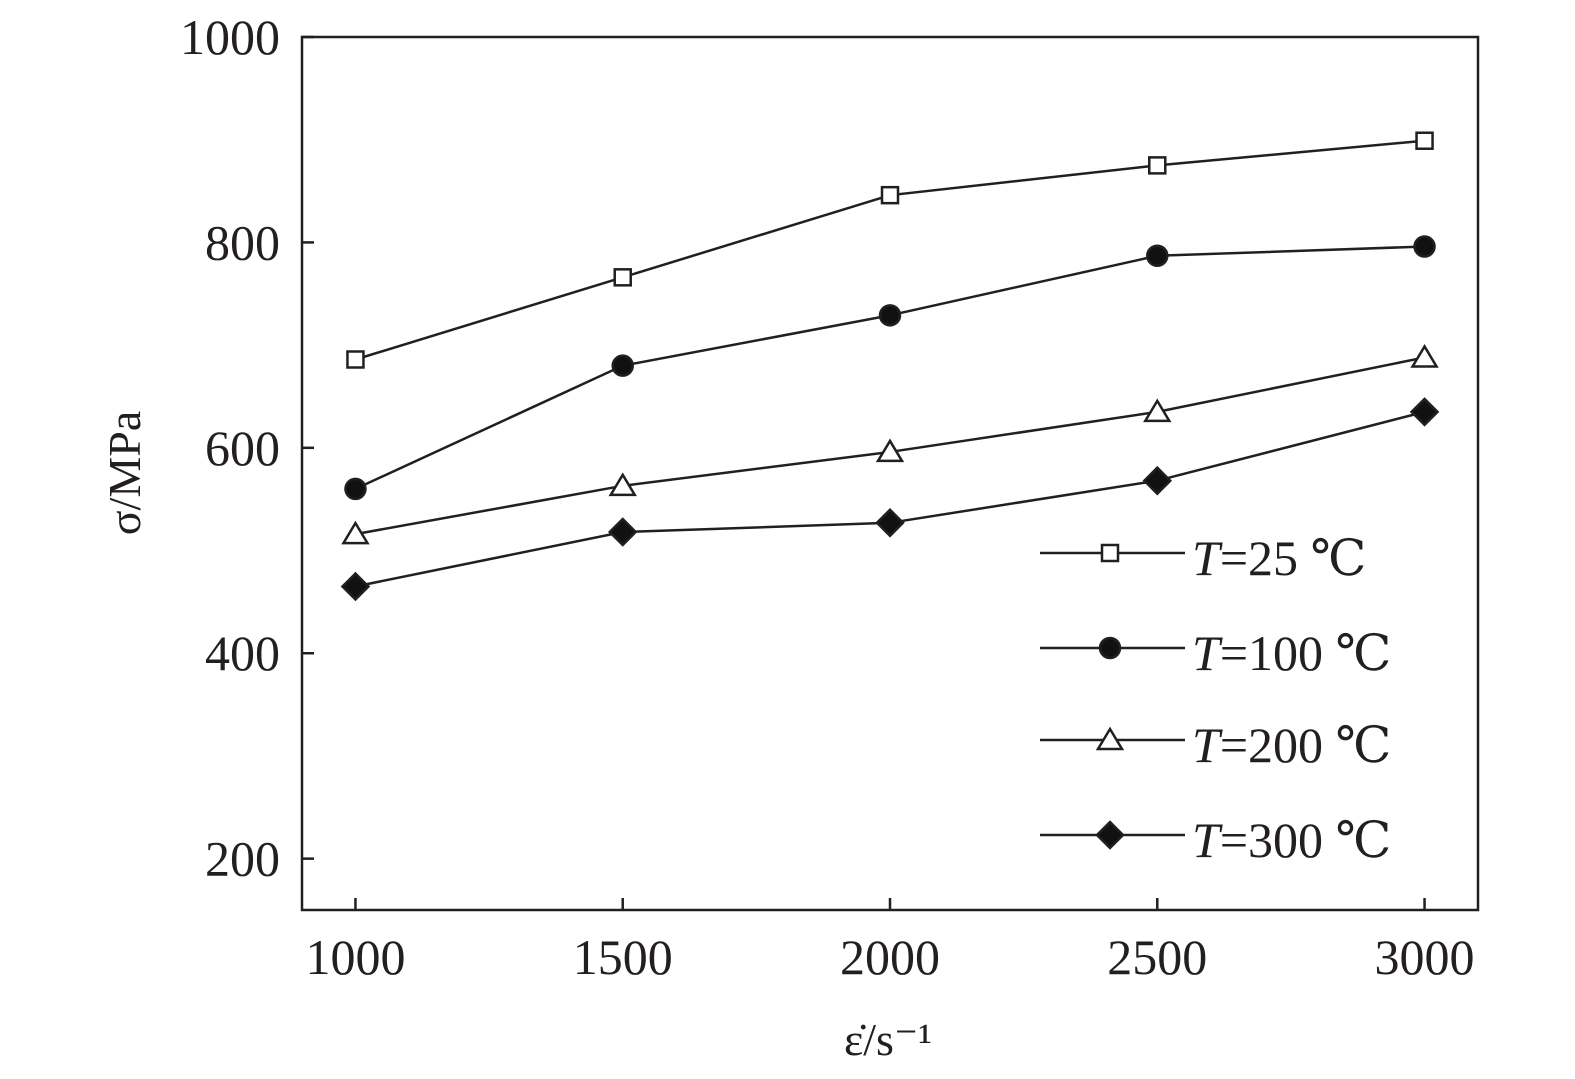 This screenshot has width=1575, height=1079. I want to click on y-tick-label: 800, so click(242, 242).